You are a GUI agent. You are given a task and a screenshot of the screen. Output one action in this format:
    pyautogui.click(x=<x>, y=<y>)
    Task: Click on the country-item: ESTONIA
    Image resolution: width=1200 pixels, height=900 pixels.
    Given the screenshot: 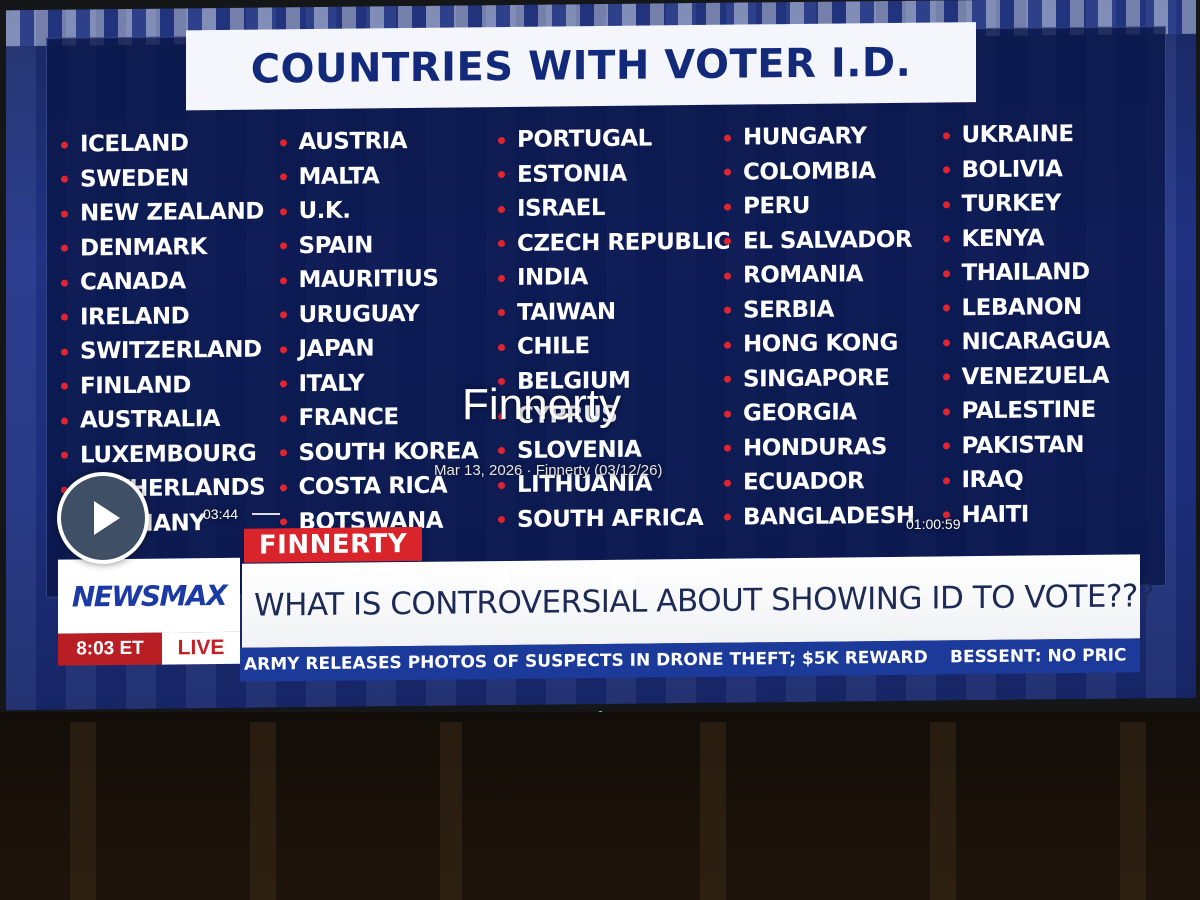 What is the action you would take?
    pyautogui.click(x=611, y=173)
    